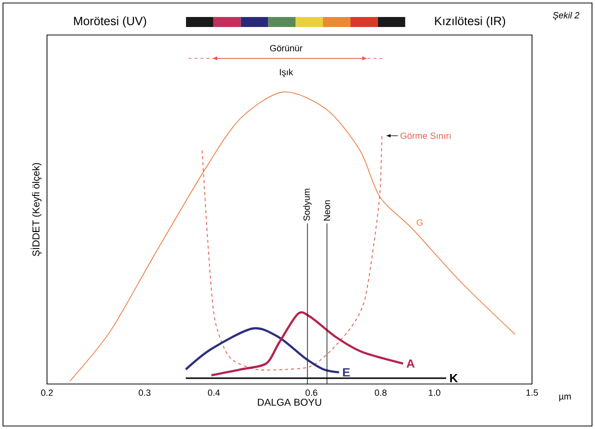 The height and width of the screenshot is (429, 595). I want to click on ref-line-label: Sodyum, so click(307, 204).